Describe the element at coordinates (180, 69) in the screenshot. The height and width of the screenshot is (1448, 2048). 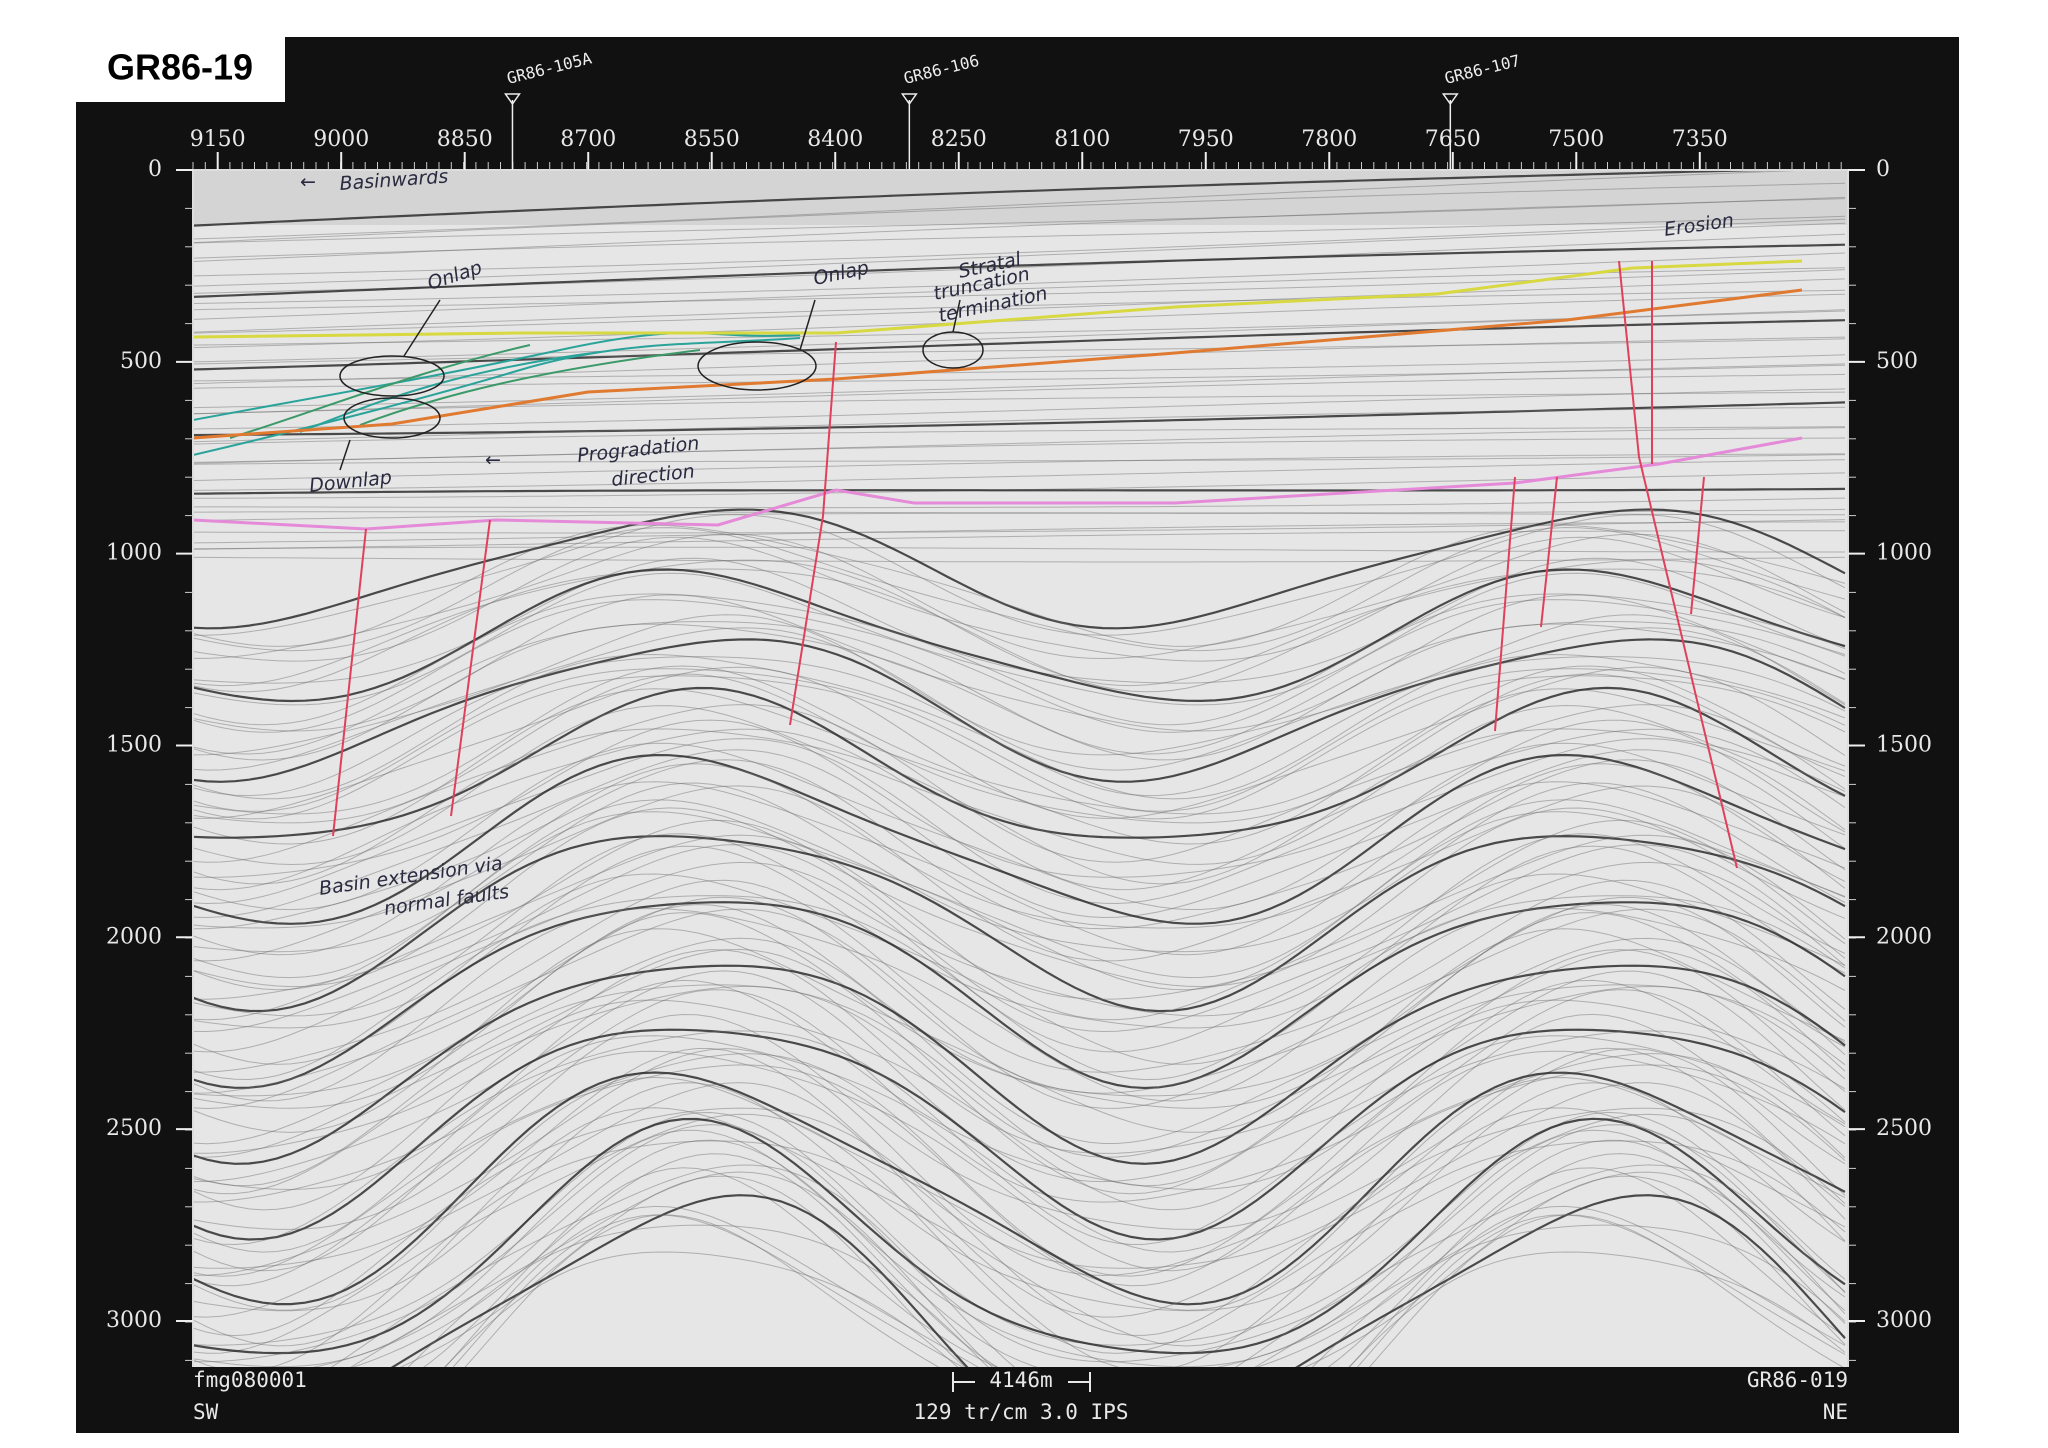
I see `title-box` at that location.